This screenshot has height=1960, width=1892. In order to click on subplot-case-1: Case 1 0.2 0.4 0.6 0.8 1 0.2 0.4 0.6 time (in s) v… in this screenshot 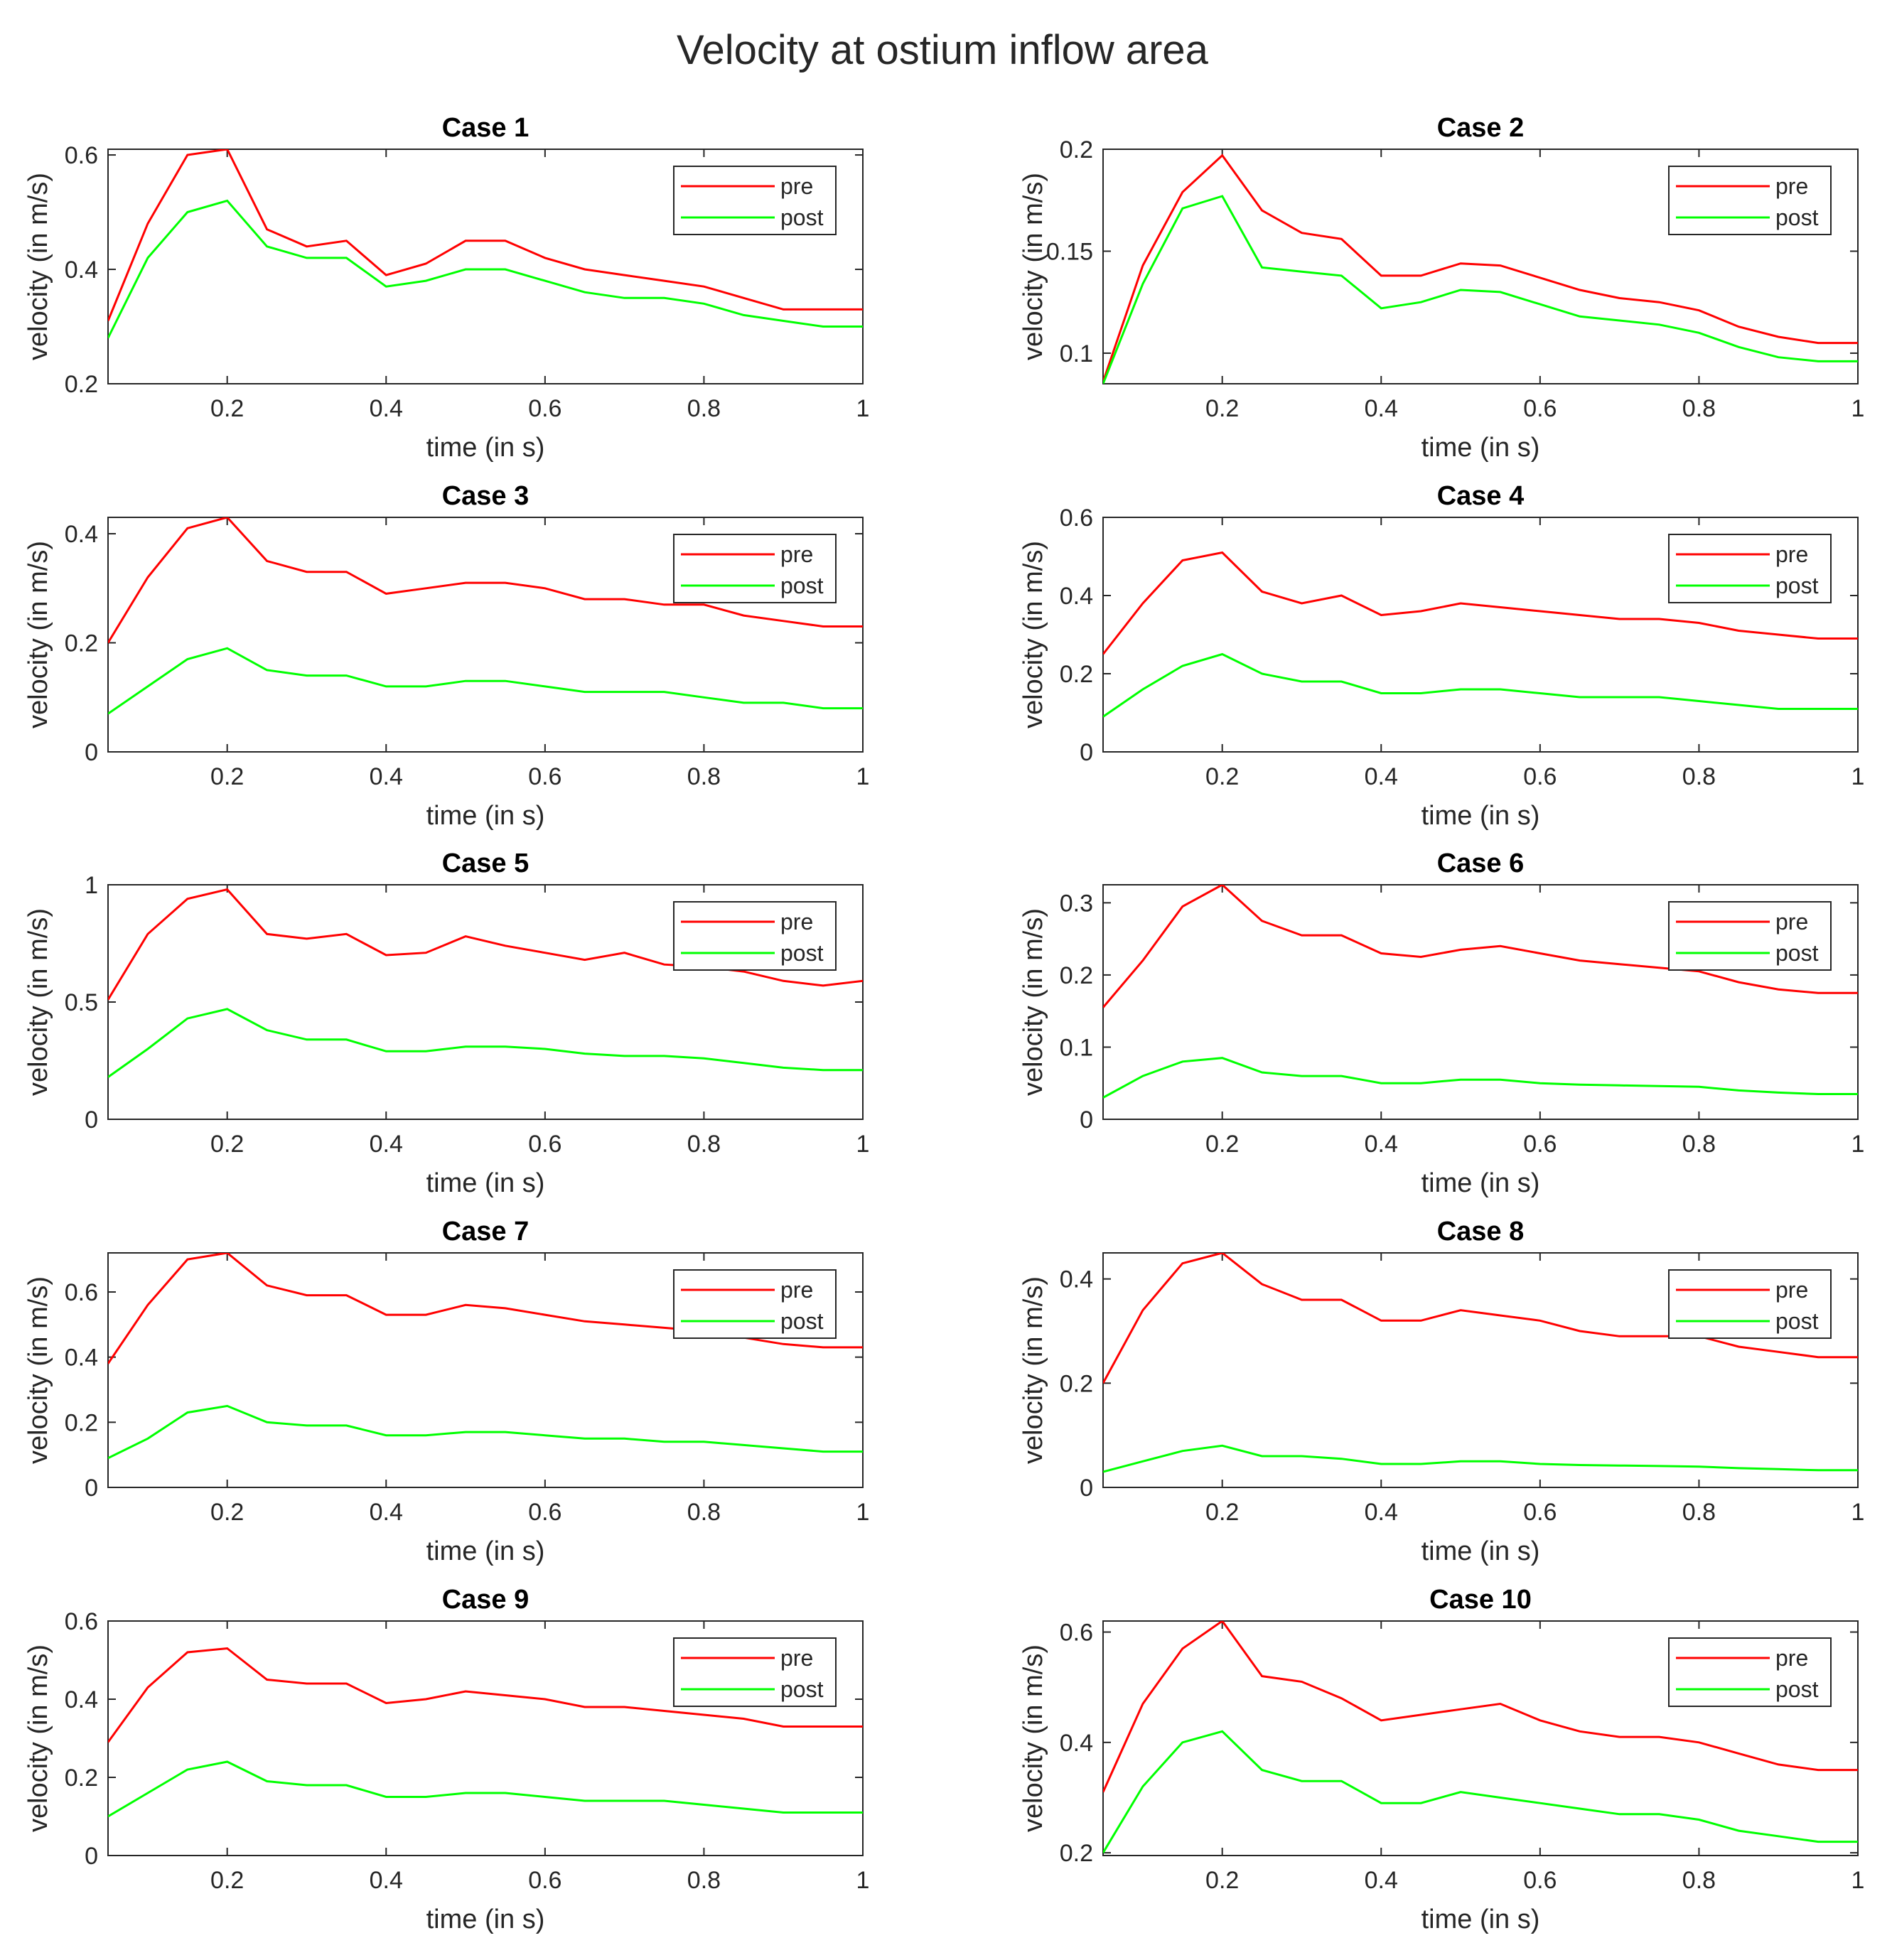, I will do `click(446, 288)`.